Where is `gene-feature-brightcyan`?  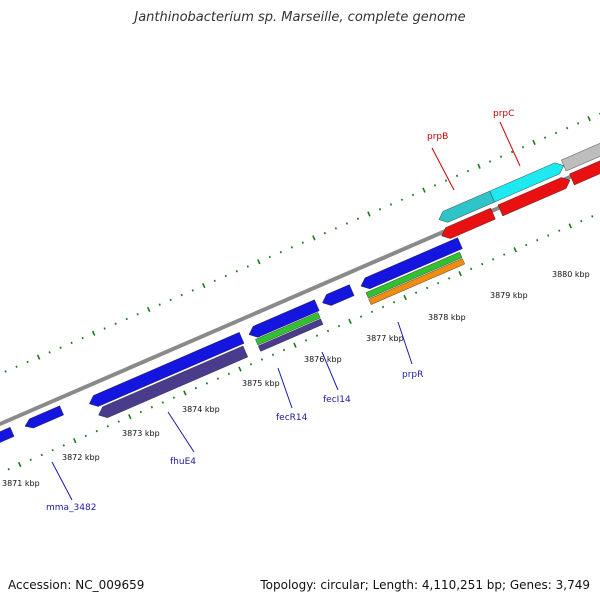
gene-feature-brightcyan is located at coordinates (526, 182).